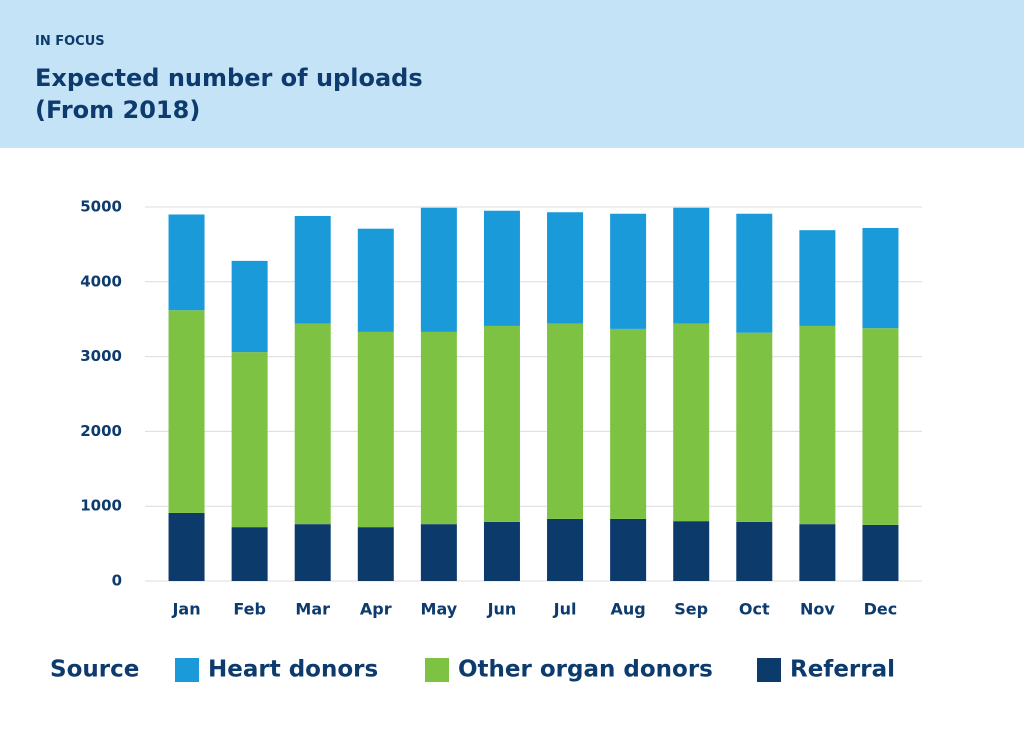 The height and width of the screenshot is (731, 1024). Describe the element at coordinates (439, 609) in the screenshot. I see `x-tick-label: May` at that location.